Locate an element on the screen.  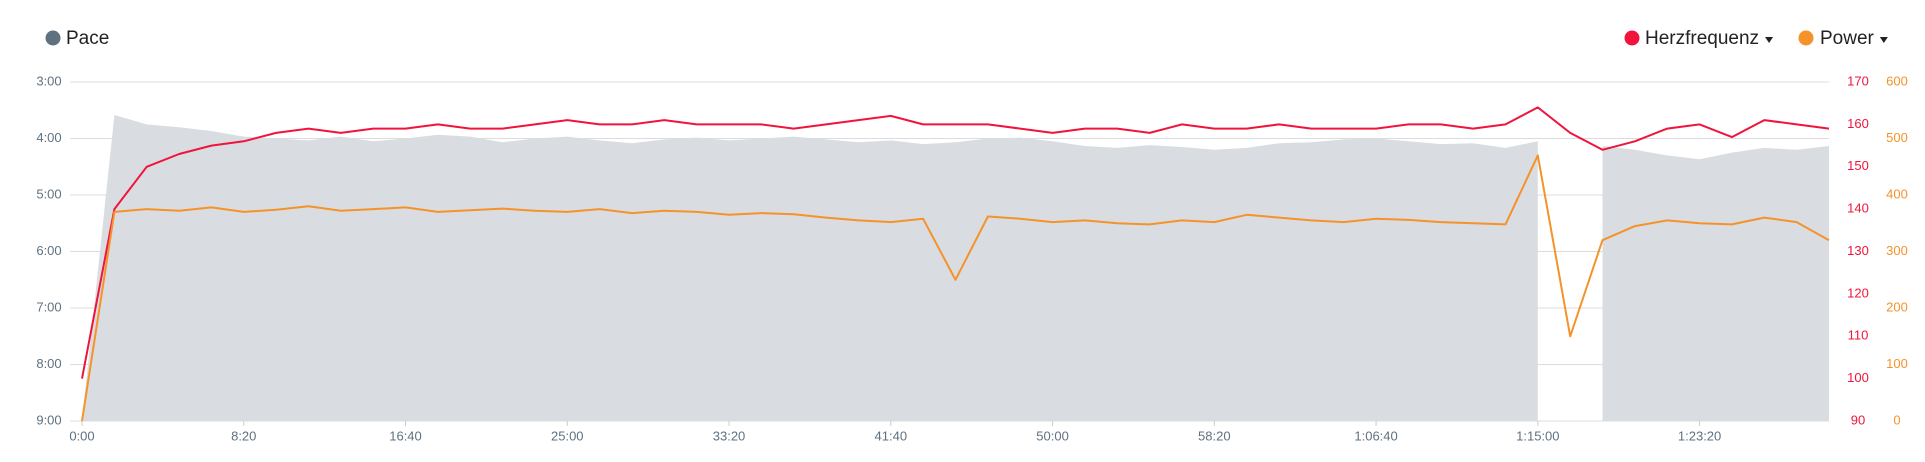
y2-tick-label: 120 is located at coordinates (1858, 292).